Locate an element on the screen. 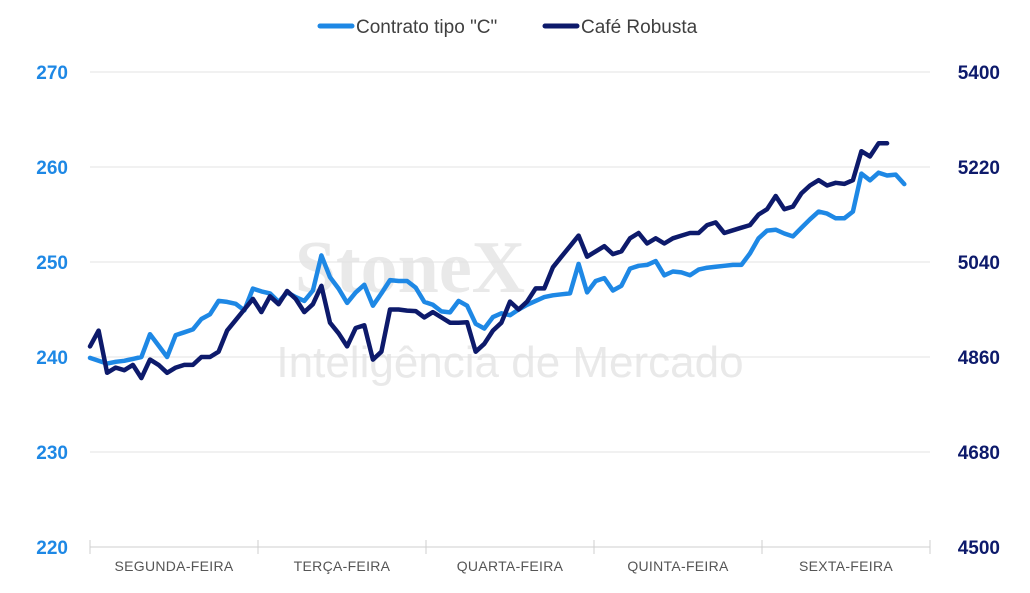 The image size is (1030, 593). watermark: StoneX Inteligência de Mercado is located at coordinates (509, 307).